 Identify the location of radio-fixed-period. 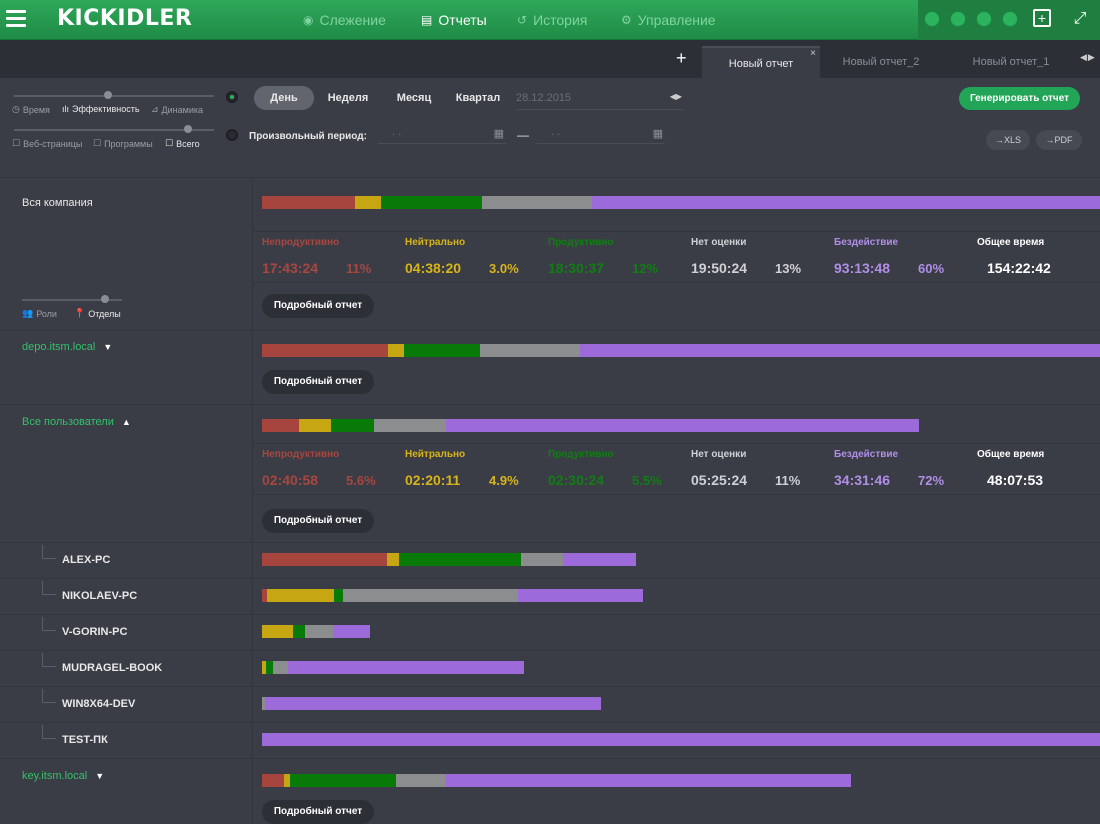
(232, 97).